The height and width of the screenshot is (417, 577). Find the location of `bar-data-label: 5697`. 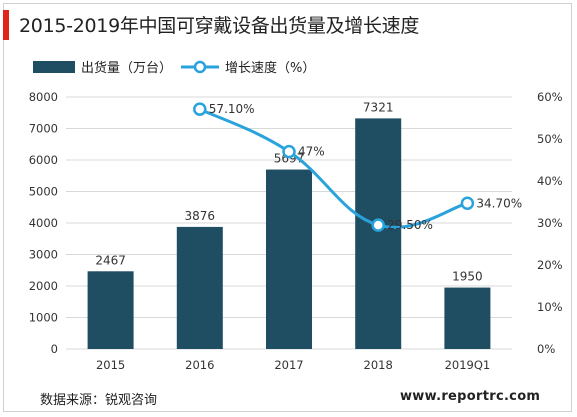

bar-data-label: 5697 is located at coordinates (289, 159).